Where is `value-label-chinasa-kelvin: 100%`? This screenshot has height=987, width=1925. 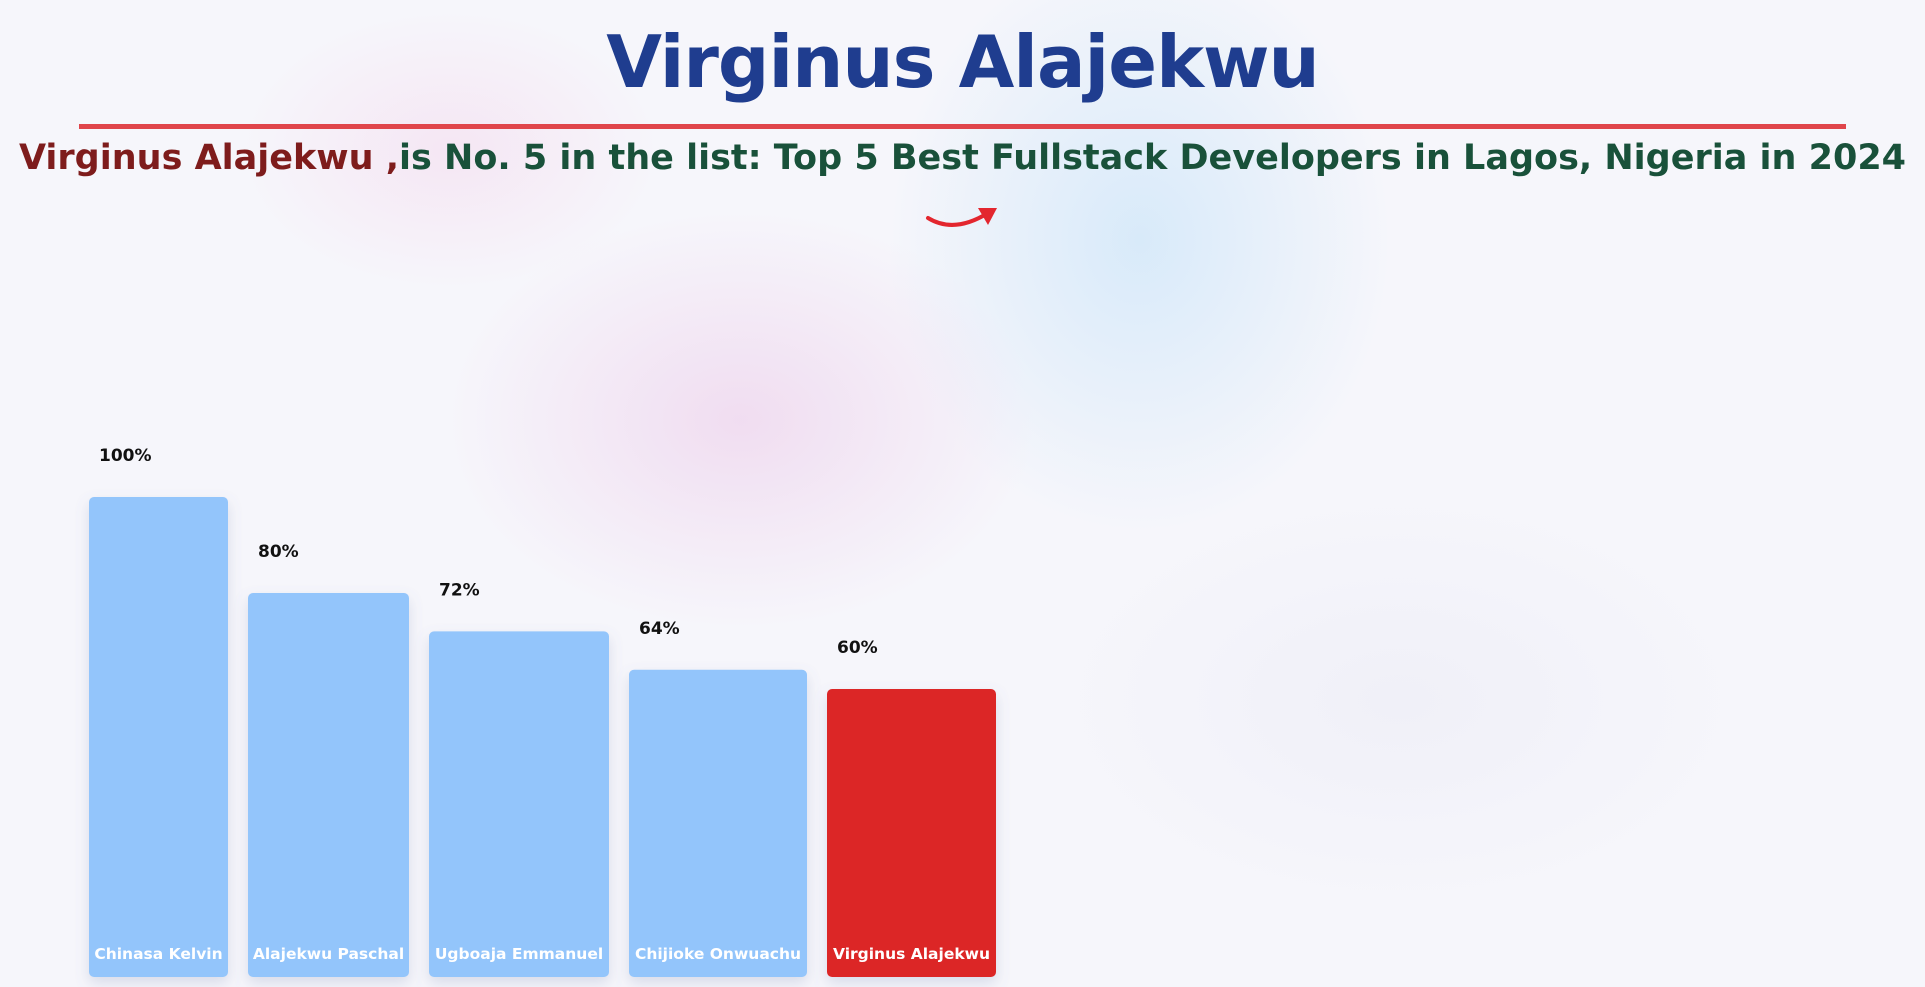
value-label-chinasa-kelvin: 100% is located at coordinates (125, 456).